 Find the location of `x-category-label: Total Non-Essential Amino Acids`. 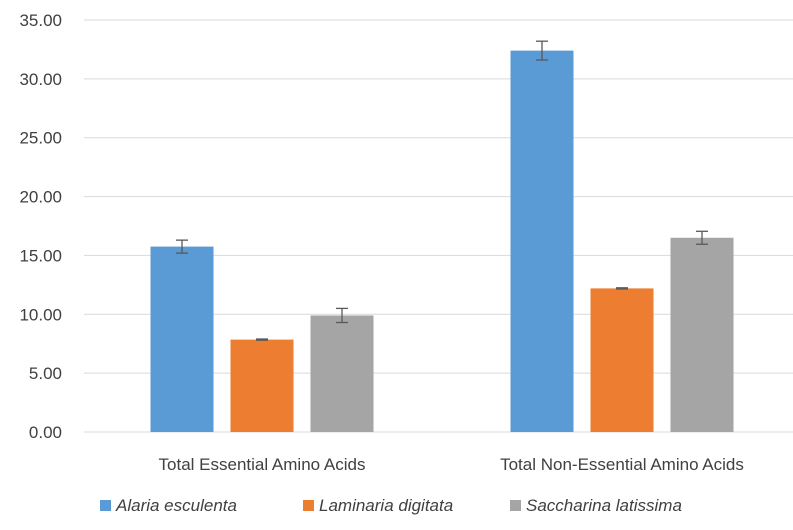

x-category-label: Total Non-Essential Amino Acids is located at coordinates (622, 464).